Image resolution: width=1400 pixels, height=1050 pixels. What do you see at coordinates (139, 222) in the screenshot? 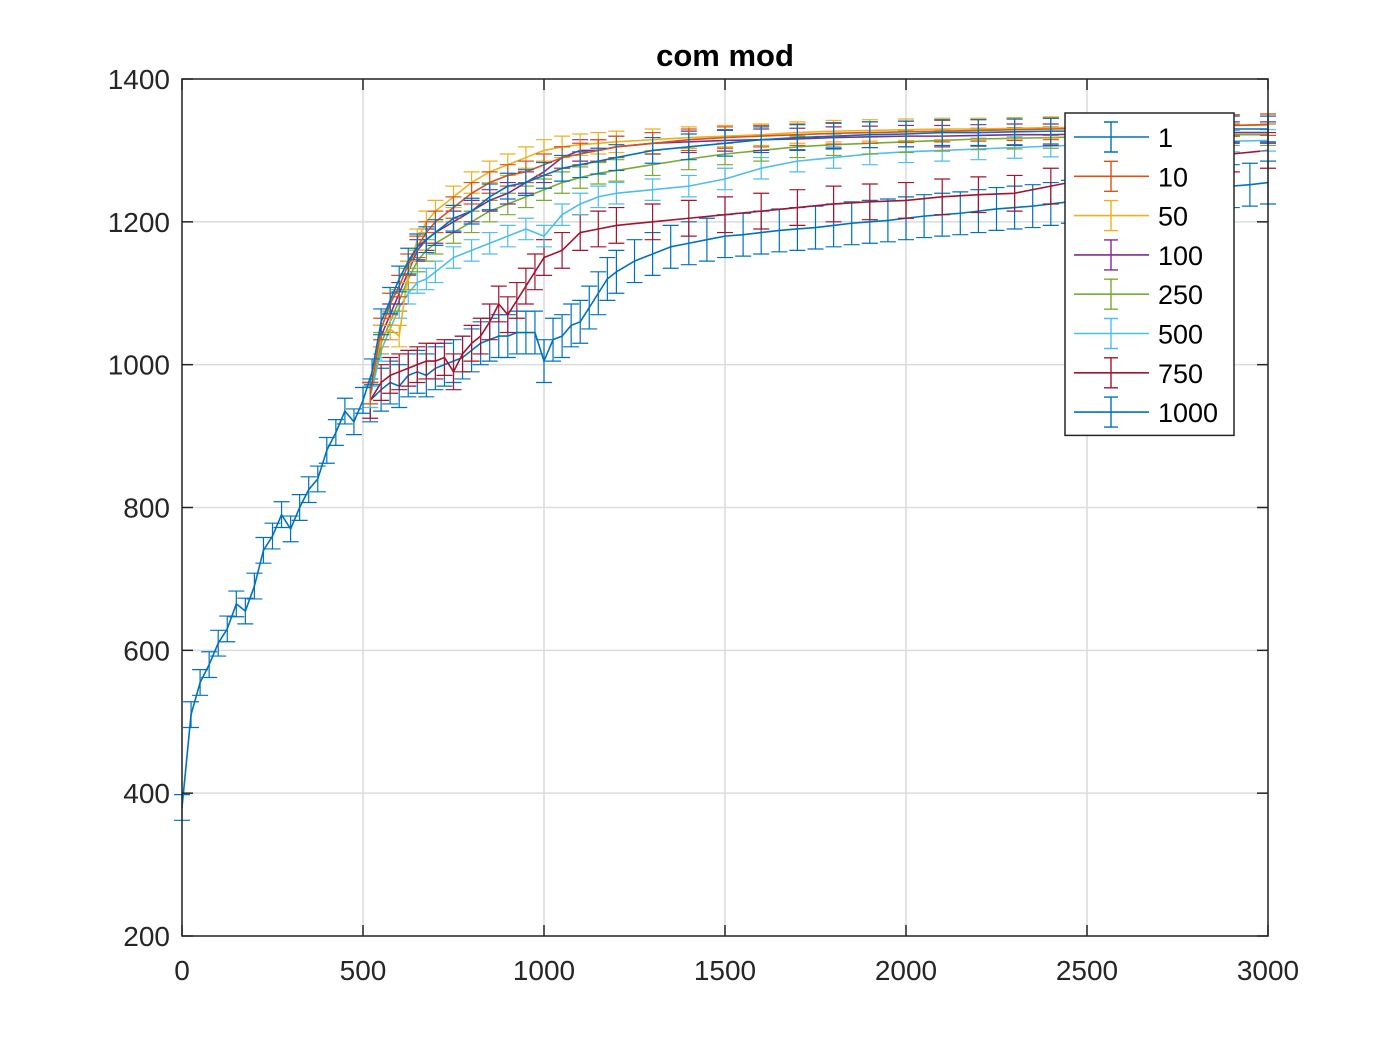
I see `y-tick-label: 1200` at bounding box center [139, 222].